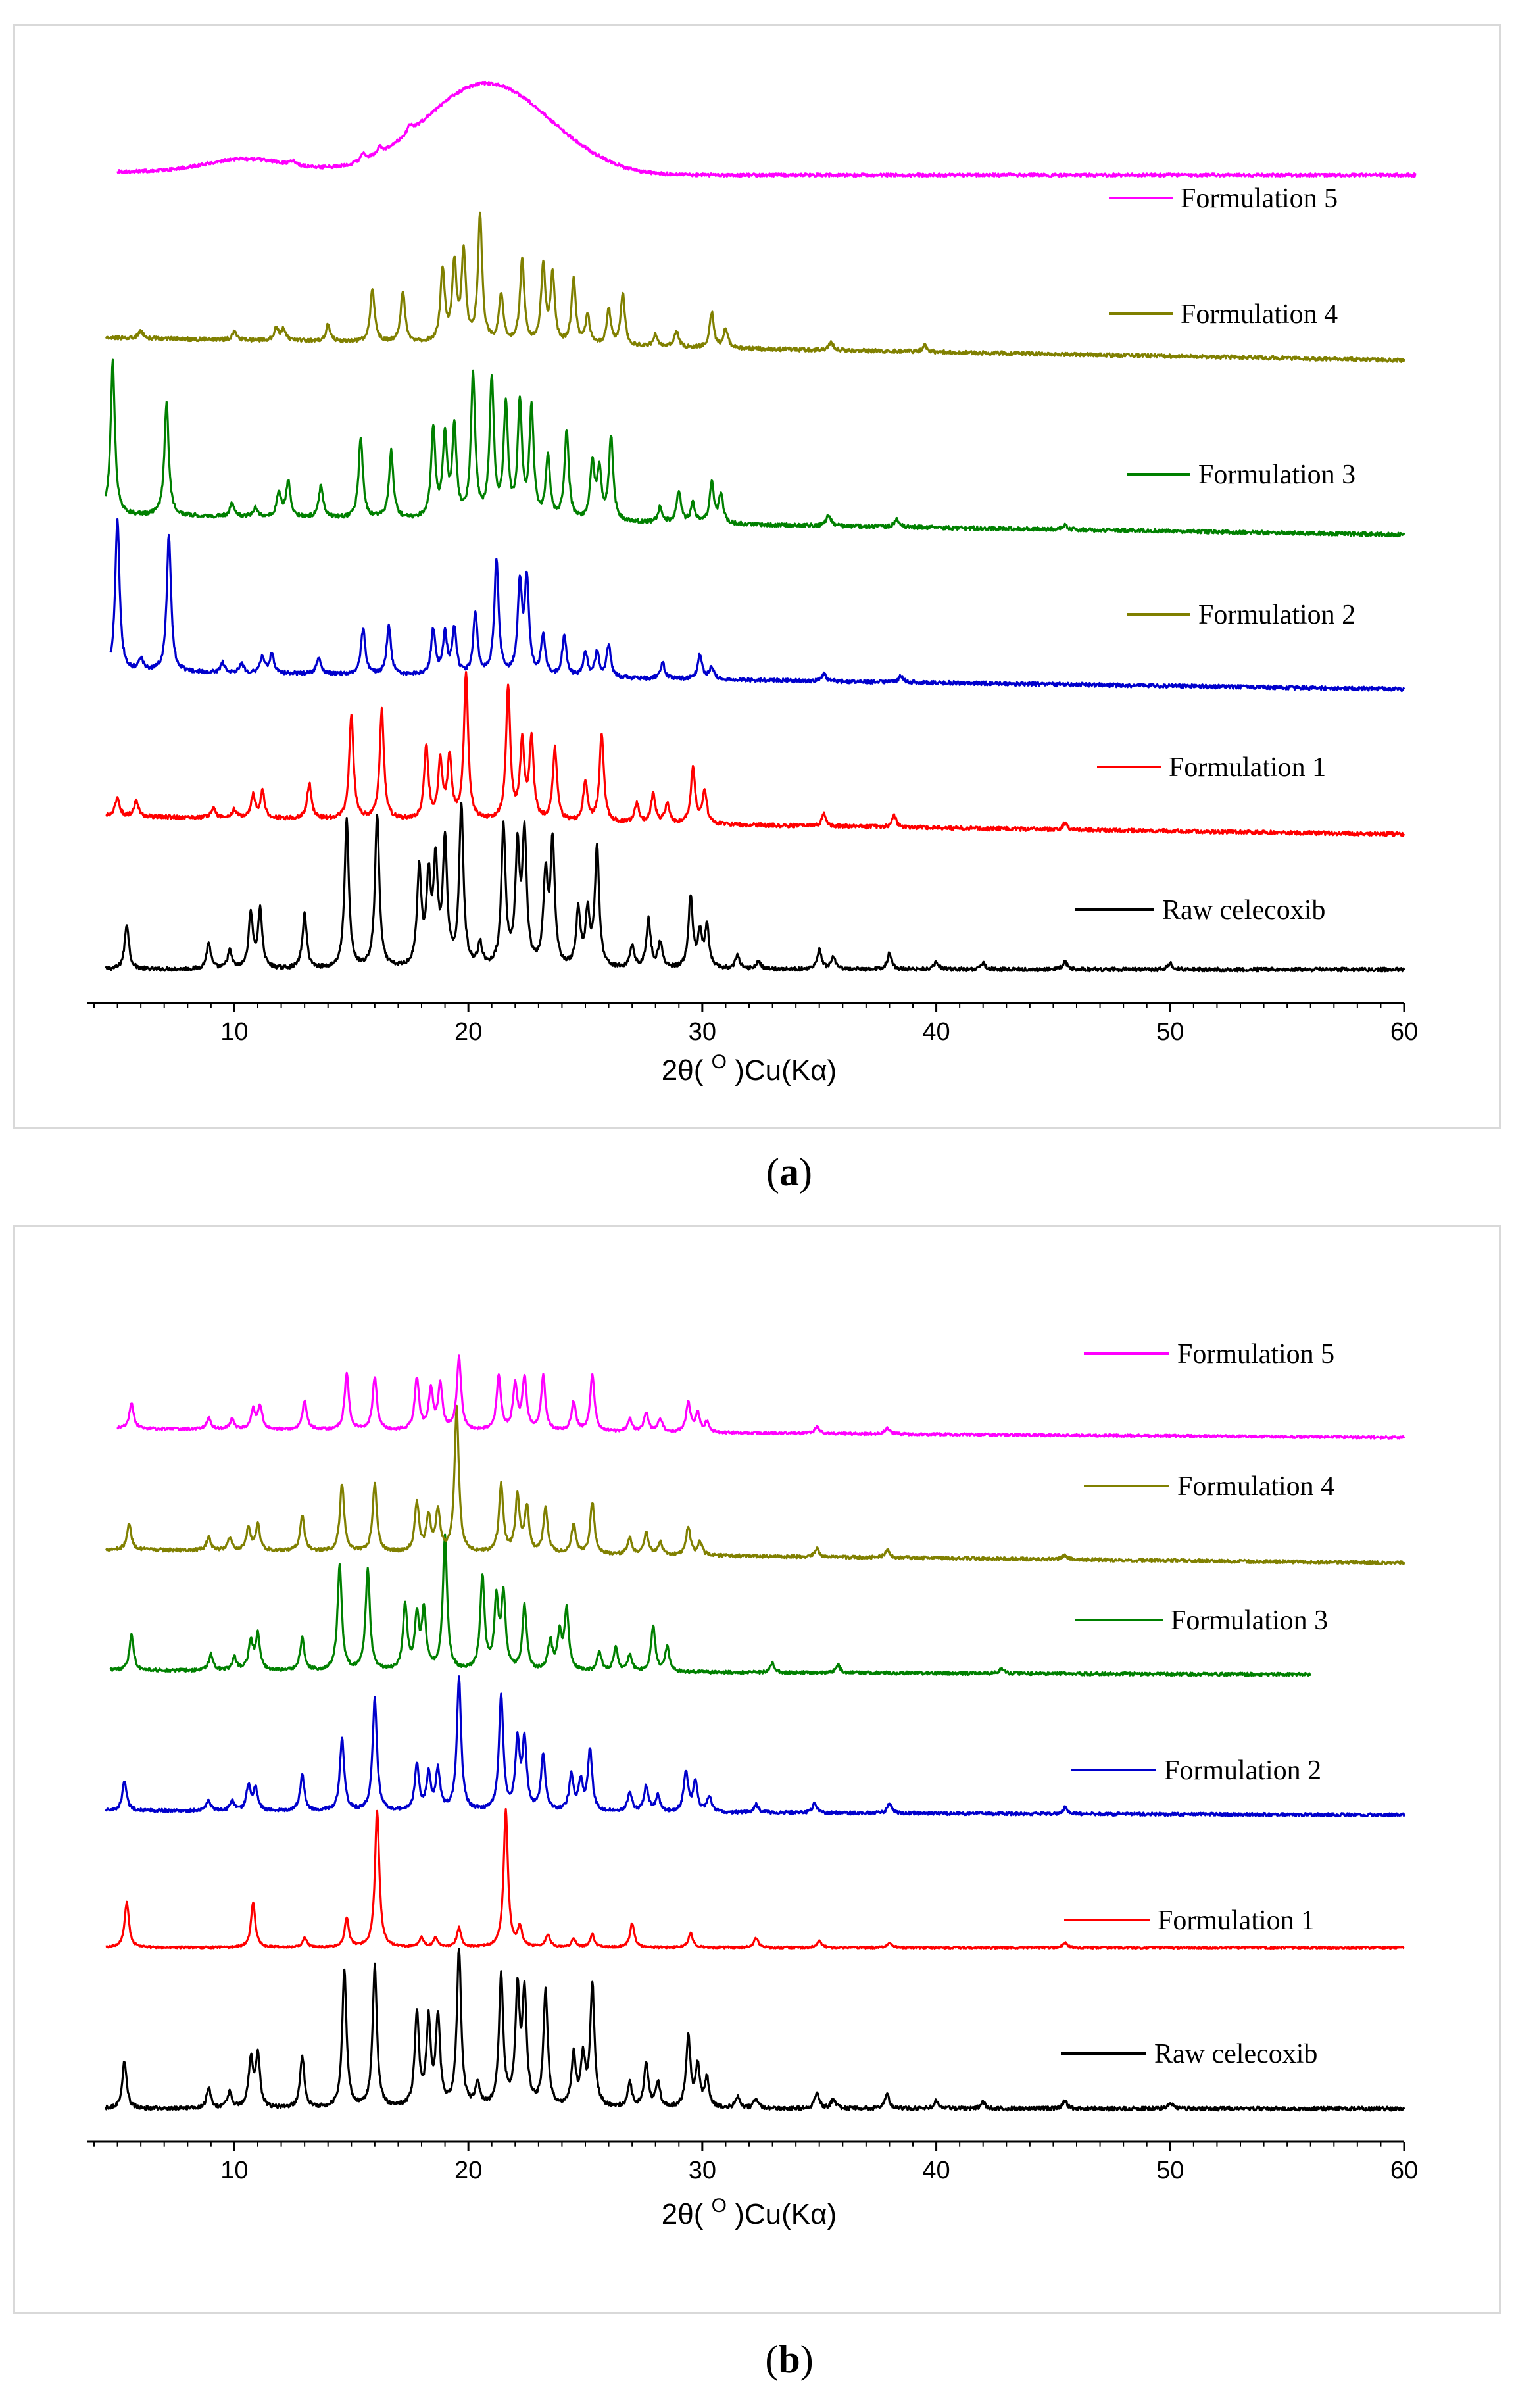 This screenshot has width=1514, height=2408. I want to click on caption-b-label: b, so click(789, 2359).